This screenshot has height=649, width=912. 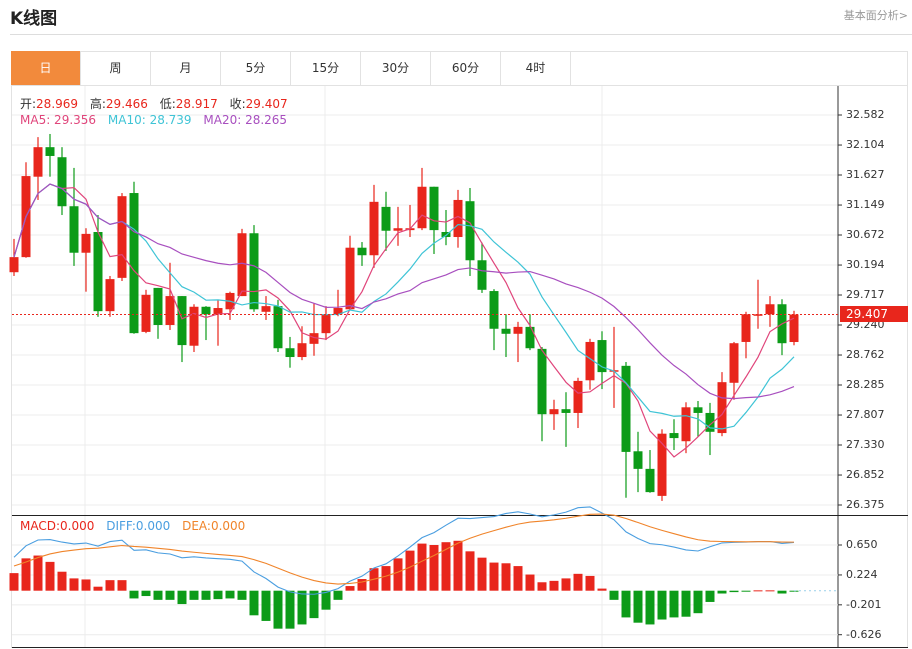 I want to click on price-tick-label: 28.762, so click(x=865, y=355).